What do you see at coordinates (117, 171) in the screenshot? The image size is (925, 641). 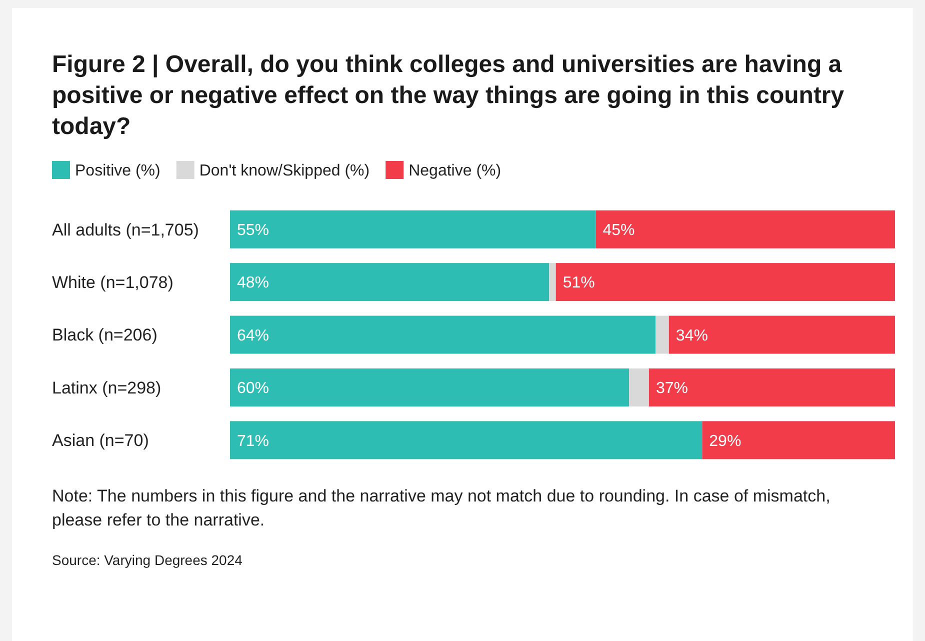 I see `legend-label: Positive (%)` at bounding box center [117, 171].